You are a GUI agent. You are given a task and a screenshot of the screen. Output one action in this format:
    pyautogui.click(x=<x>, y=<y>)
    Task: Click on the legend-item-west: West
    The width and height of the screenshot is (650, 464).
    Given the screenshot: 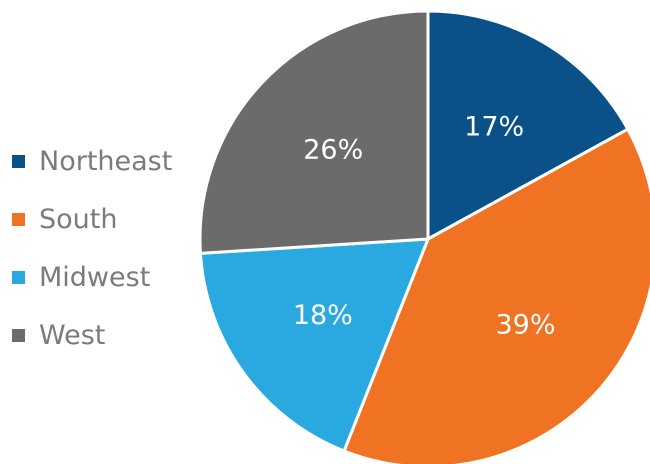 What is the action you would take?
    pyautogui.click(x=92, y=335)
    